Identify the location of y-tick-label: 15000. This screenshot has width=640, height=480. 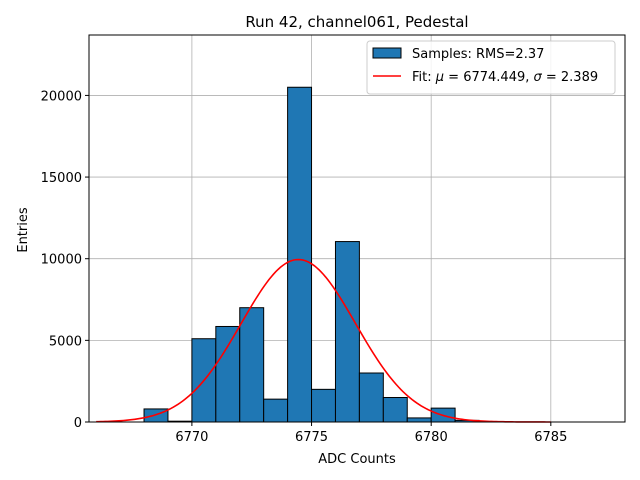
(61, 178).